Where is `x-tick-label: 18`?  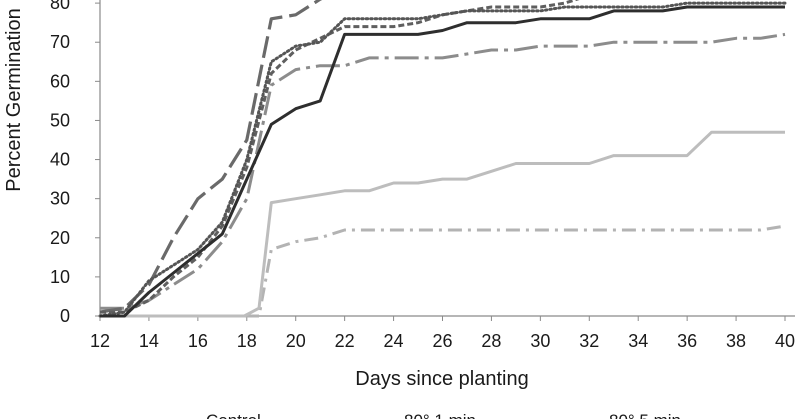 x-tick-label: 18 is located at coordinates (247, 341).